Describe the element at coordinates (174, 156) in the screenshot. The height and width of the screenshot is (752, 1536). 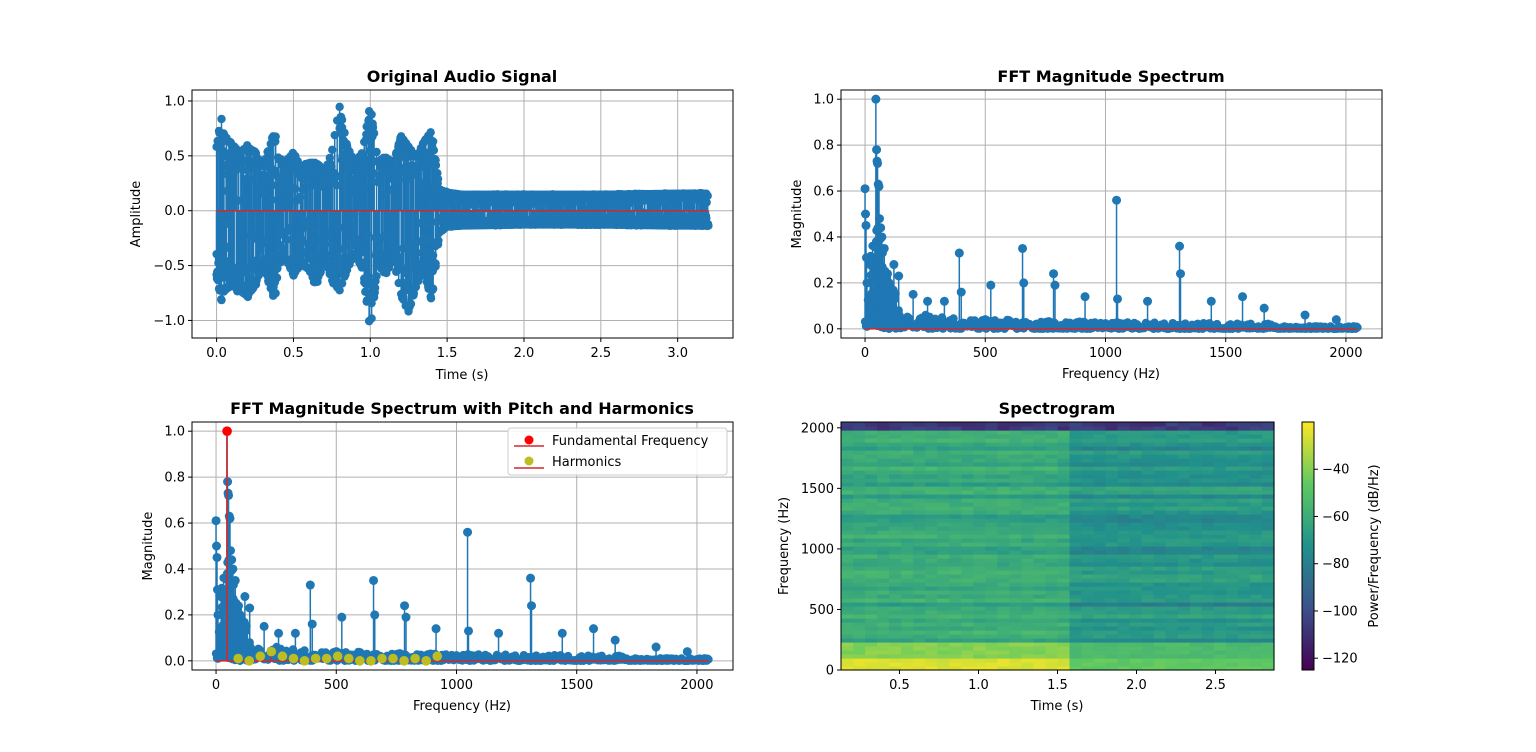
I see `y-tick-label: 0.5` at that location.